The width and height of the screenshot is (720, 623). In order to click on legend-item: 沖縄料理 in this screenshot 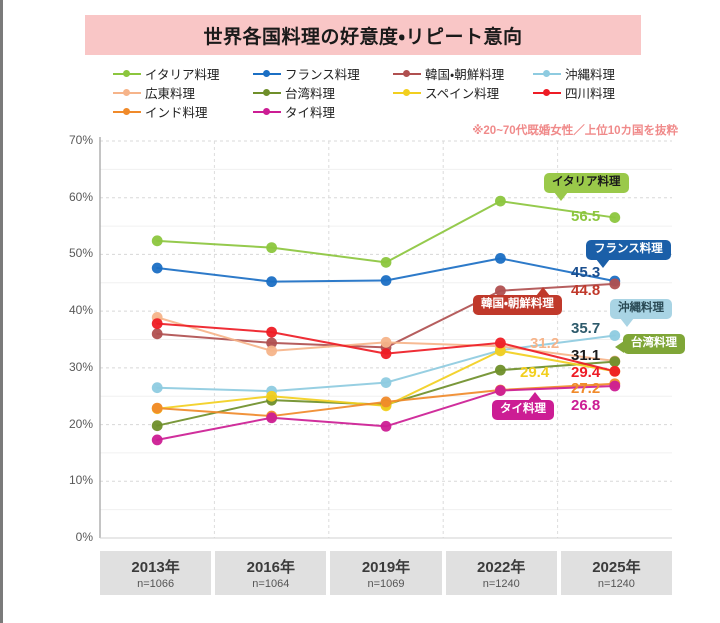, I will do `click(593, 73)`.